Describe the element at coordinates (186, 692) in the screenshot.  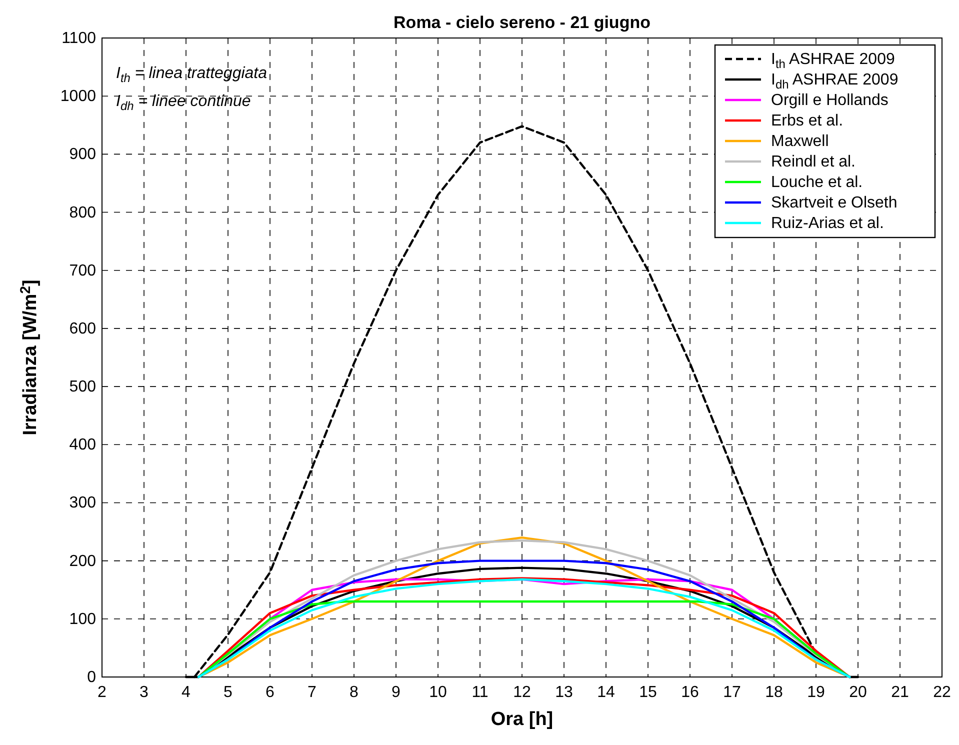
I see `x-tick-label: 4` at that location.